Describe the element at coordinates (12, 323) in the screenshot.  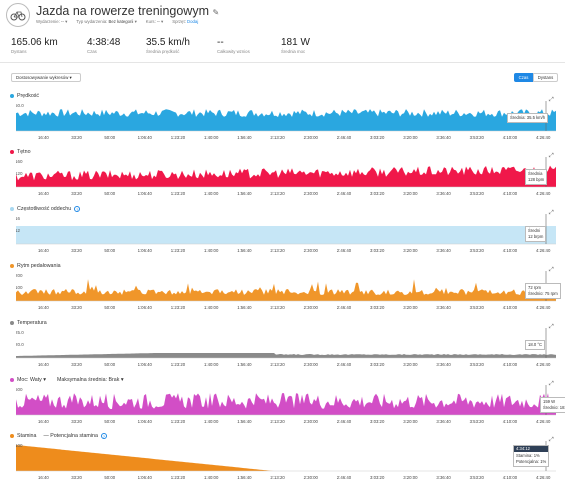
I see `legend-dot-temp` at that location.